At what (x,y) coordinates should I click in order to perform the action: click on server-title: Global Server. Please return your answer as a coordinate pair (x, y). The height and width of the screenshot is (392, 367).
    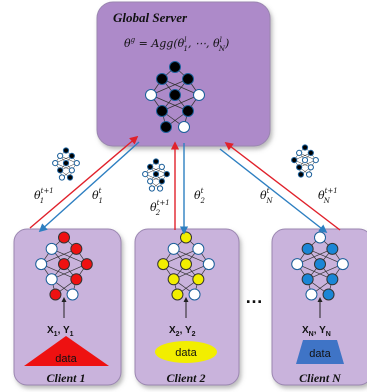
    Looking at the image, I should click on (150, 17).